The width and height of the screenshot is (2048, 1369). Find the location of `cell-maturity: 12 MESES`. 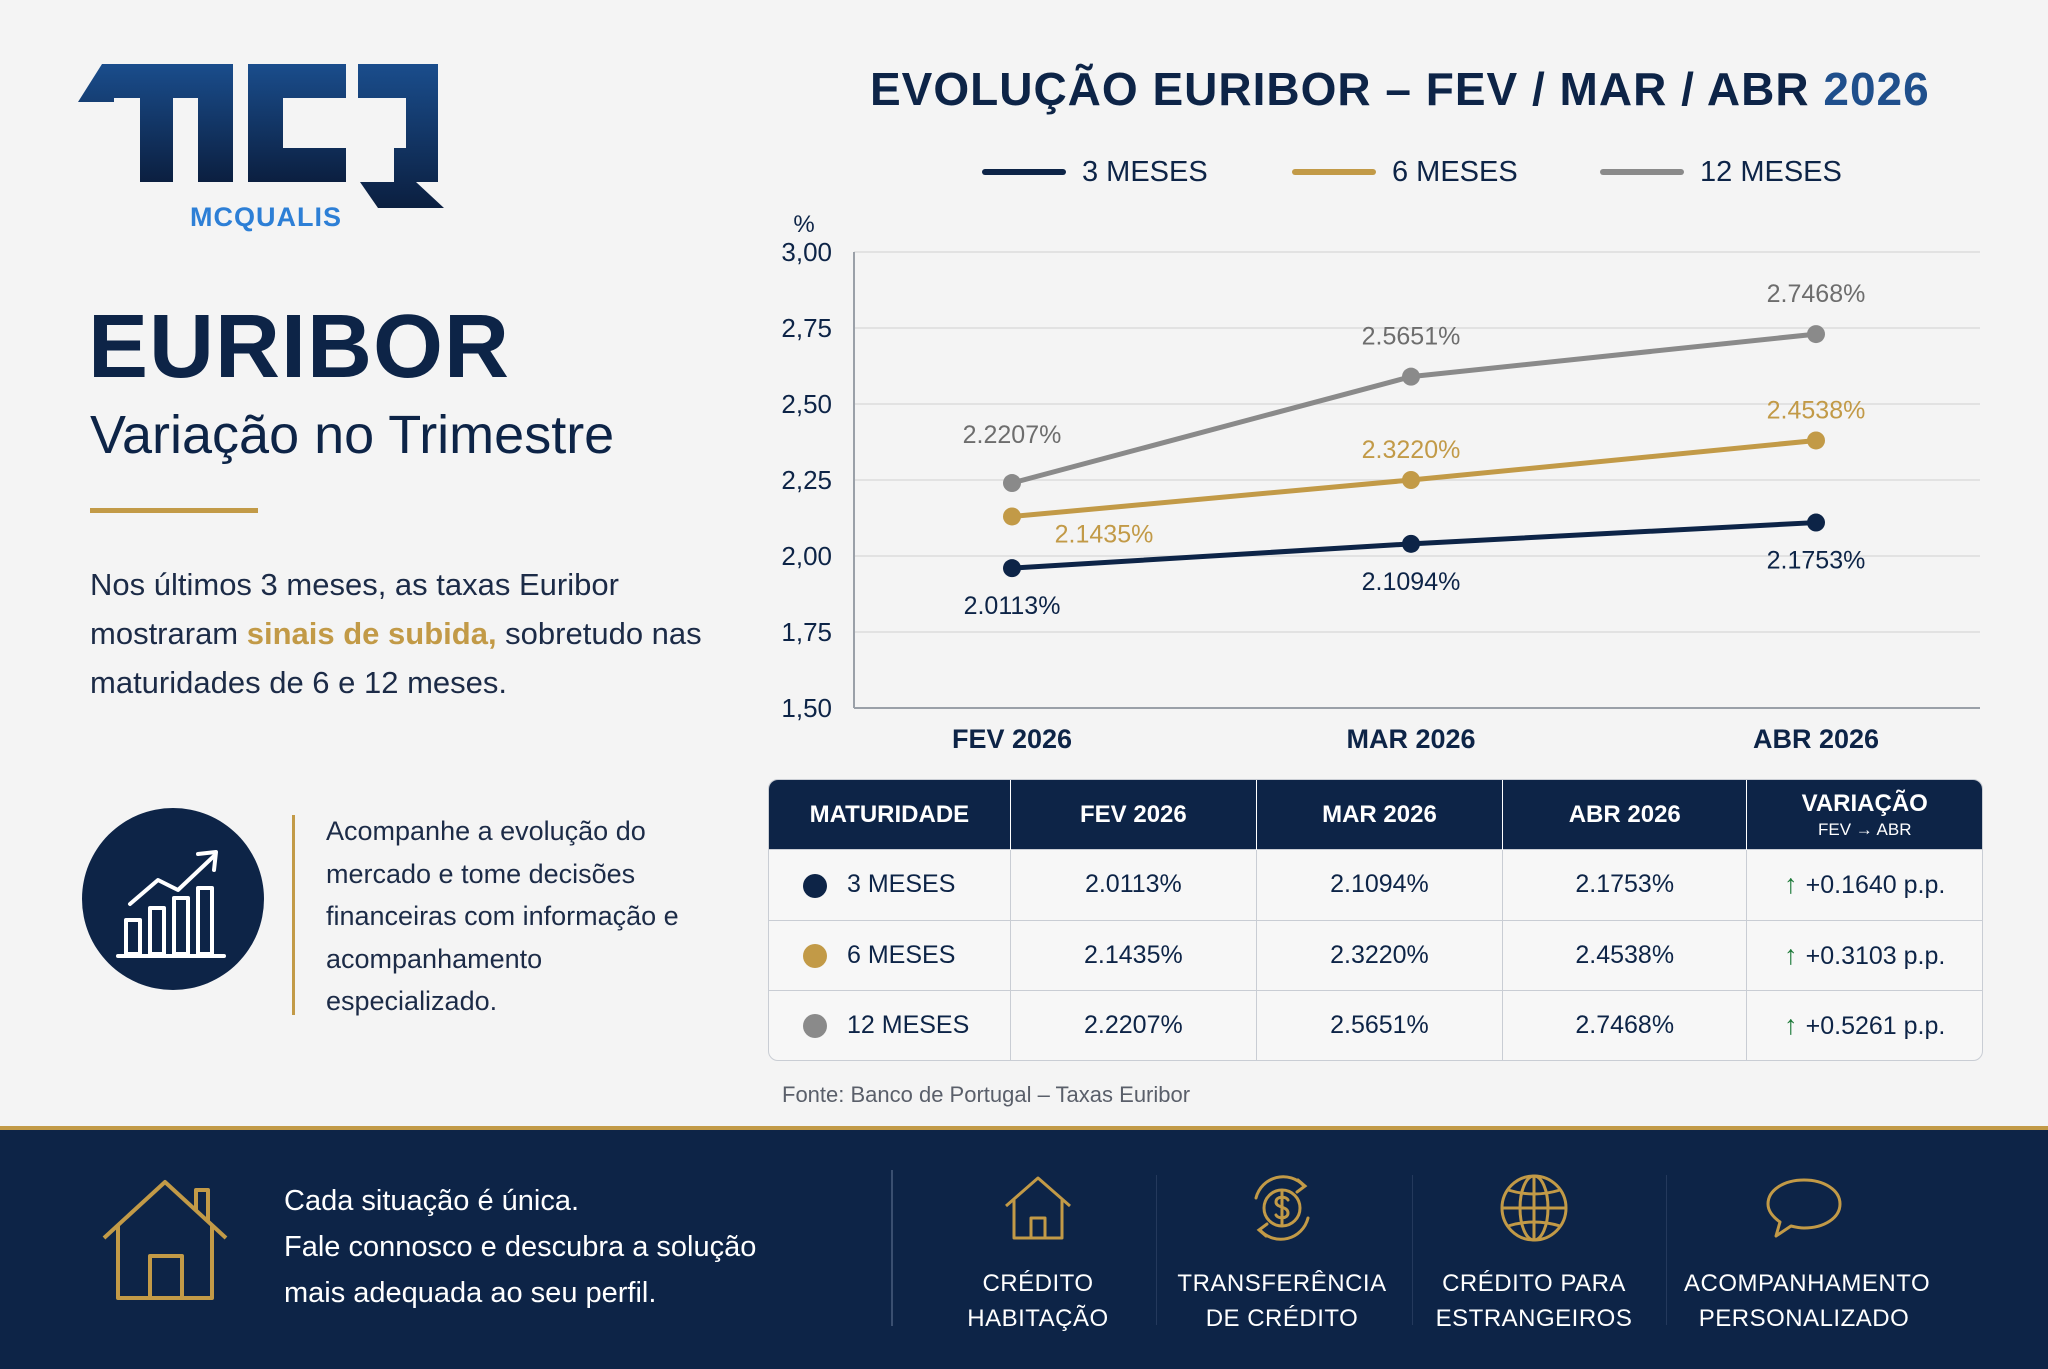

cell-maturity: 12 MESES is located at coordinates (890, 1025).